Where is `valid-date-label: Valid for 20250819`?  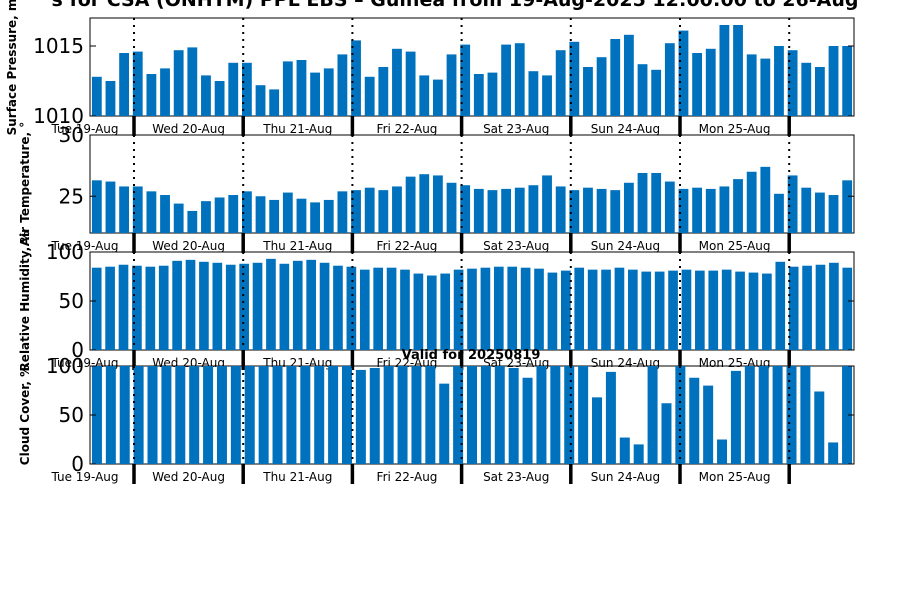 valid-date-label: Valid for 20250819 is located at coordinates (471, 355).